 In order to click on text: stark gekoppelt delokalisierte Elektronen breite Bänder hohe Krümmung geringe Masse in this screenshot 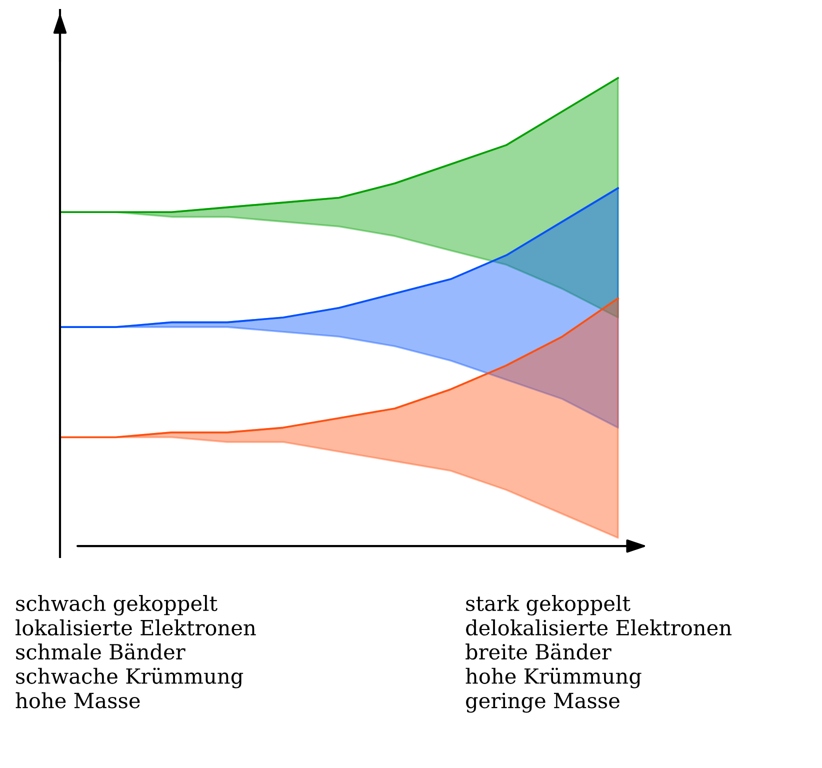, I will do `click(599, 654)`.